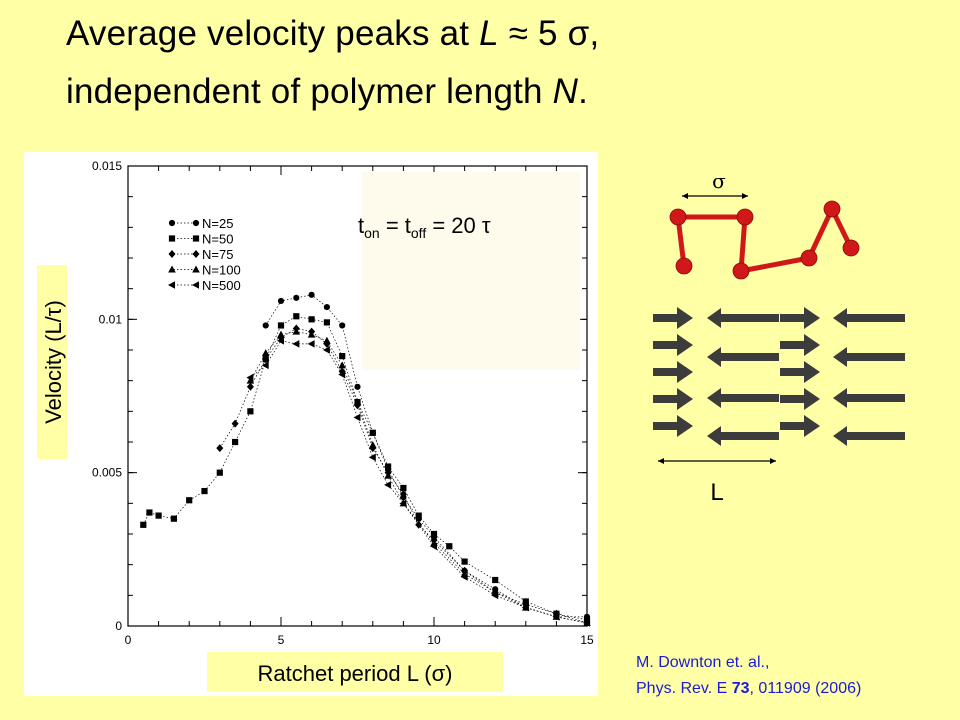  I want to click on L-dimension: L, so click(717, 482).